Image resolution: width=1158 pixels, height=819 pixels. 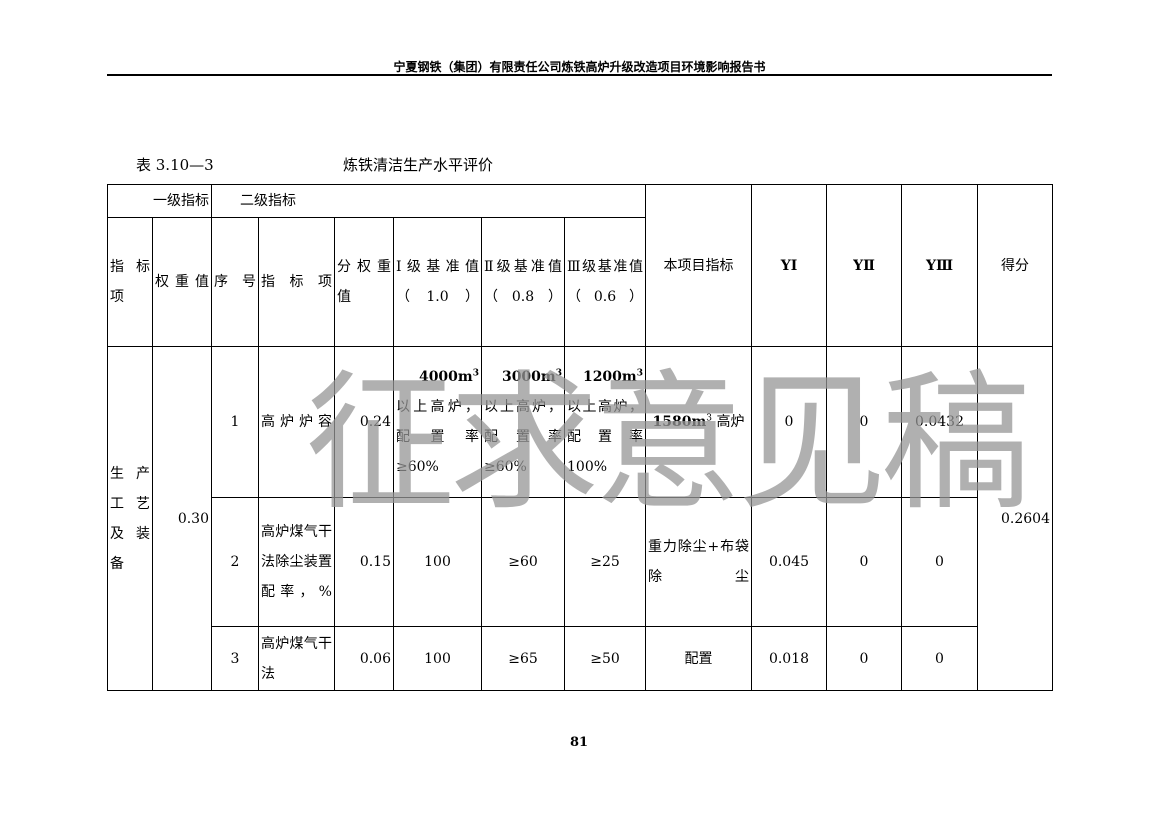 I want to click on page-number: 81, so click(x=579, y=742).